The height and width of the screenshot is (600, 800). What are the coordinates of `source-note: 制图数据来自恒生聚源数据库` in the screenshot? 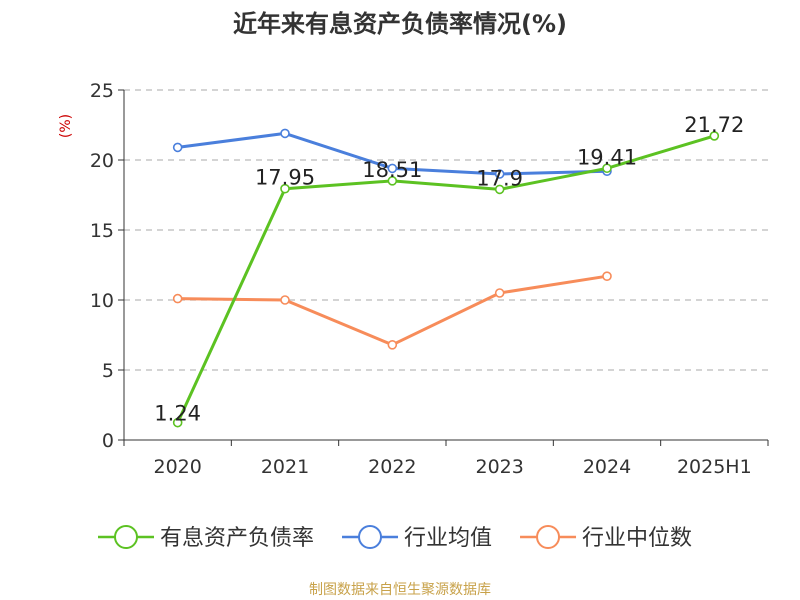 It's located at (400, 590).